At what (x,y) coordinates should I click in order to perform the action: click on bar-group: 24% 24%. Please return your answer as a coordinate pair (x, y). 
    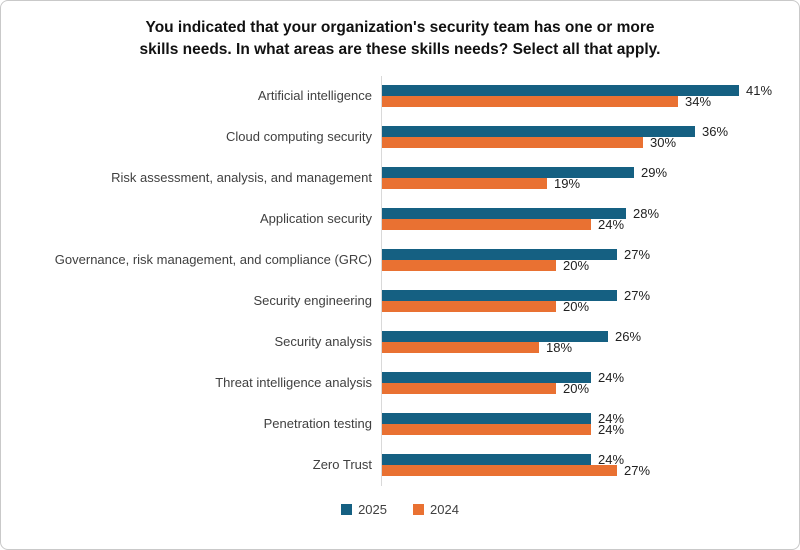
    Looking at the image, I should click on (590, 424).